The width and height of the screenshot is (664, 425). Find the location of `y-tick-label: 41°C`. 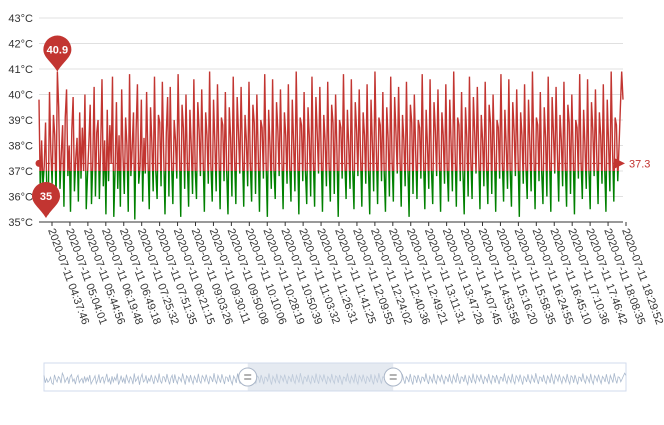

y-tick-label: 41°C is located at coordinates (20, 70).